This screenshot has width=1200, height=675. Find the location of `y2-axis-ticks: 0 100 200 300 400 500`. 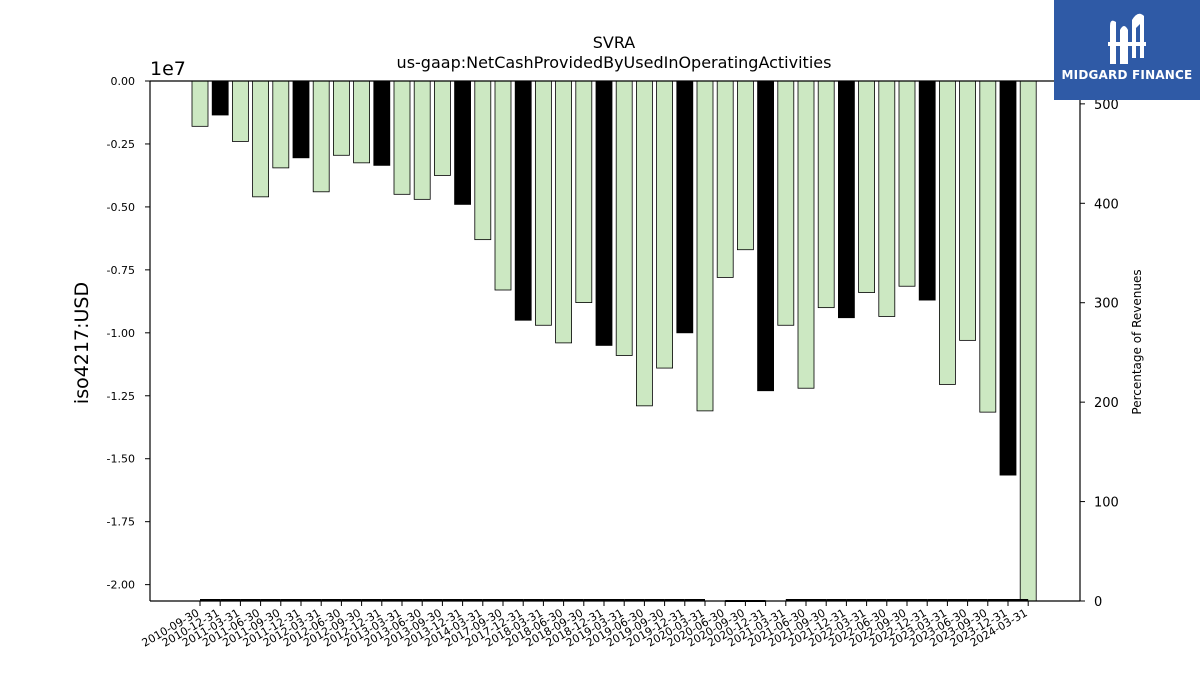

y2-axis-ticks: 0 100 200 300 400 500 is located at coordinates (1099, 354).